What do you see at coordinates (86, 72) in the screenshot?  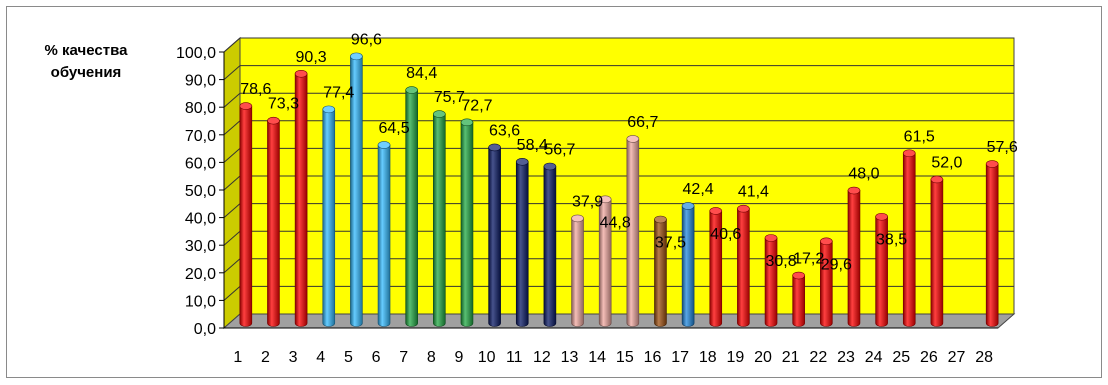 I see `y-axis-title-line-2: обучения` at bounding box center [86, 72].